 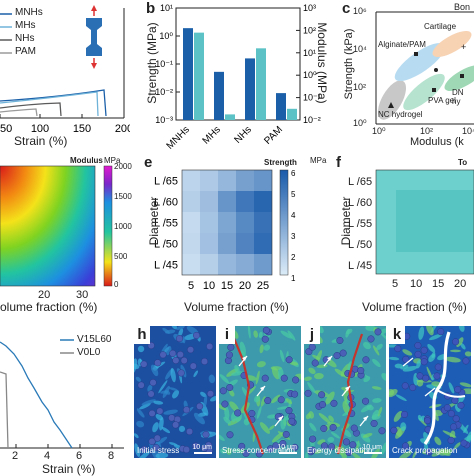 What do you see at coordinates (360, 49) in the screenshot?
I see `tick-y-1e4: 10⁴` at bounding box center [360, 49].